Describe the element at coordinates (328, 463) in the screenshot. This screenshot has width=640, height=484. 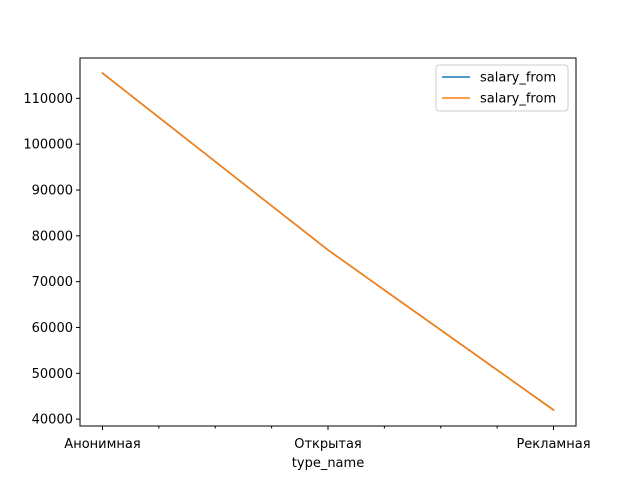
I see `x-axis-label: type_name` at that location.